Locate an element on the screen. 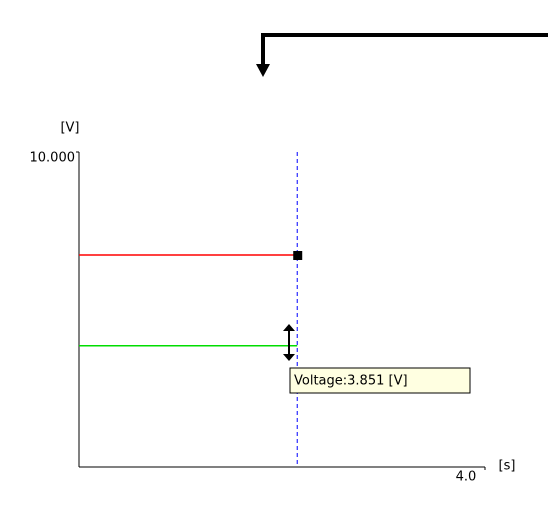  arrow-line is located at coordinates (404, 49).